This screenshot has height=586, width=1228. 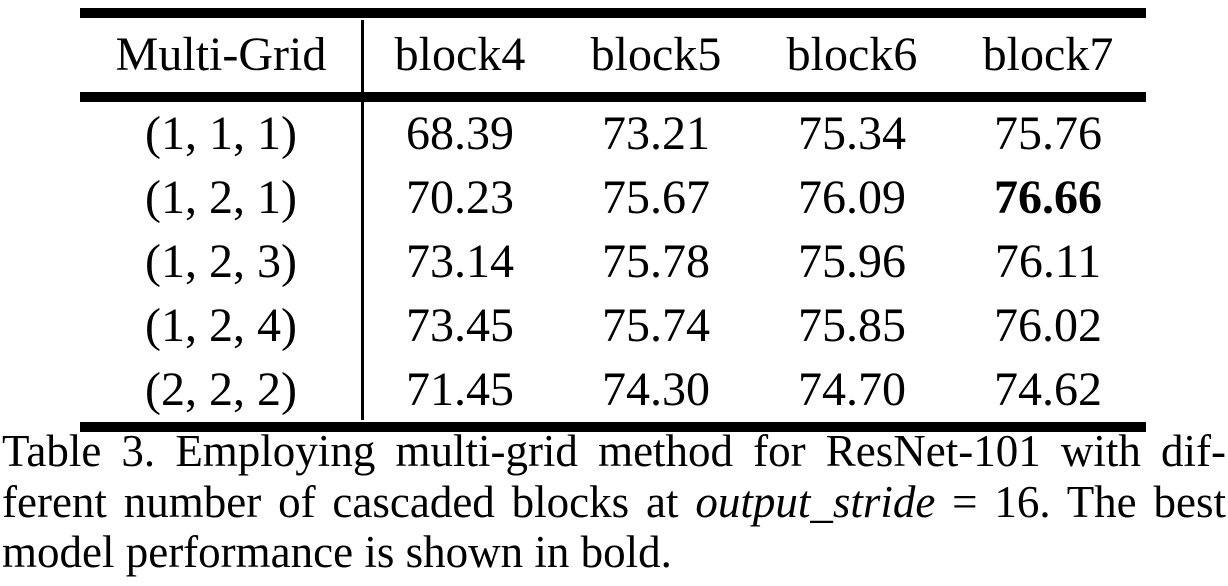 What do you see at coordinates (852, 133) in the screenshot?
I see `table-cell: 75.34` at bounding box center [852, 133].